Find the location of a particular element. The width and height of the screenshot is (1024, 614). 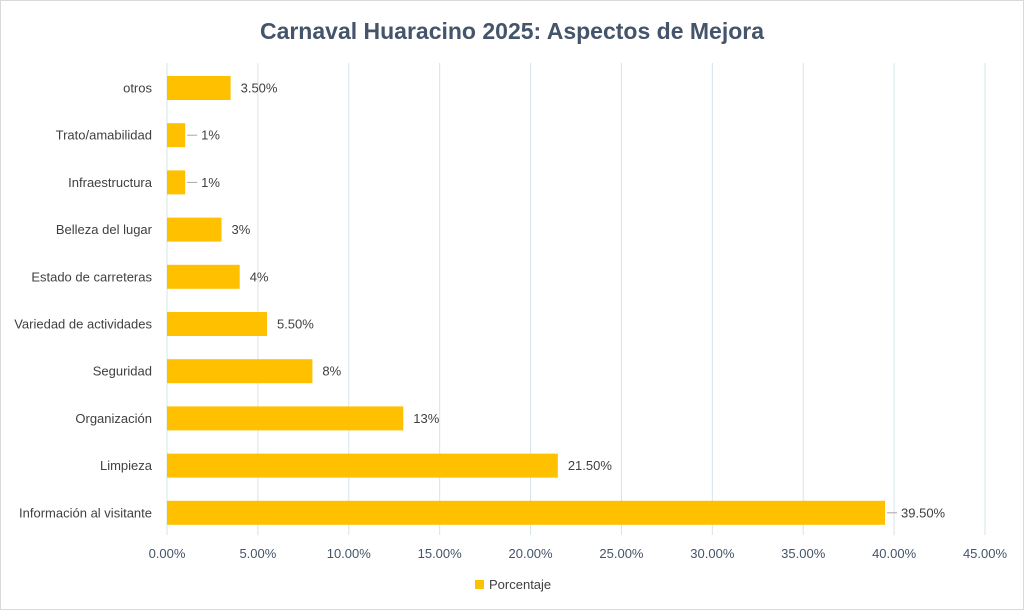

x-tick-label: 5.00% is located at coordinates (257, 553).